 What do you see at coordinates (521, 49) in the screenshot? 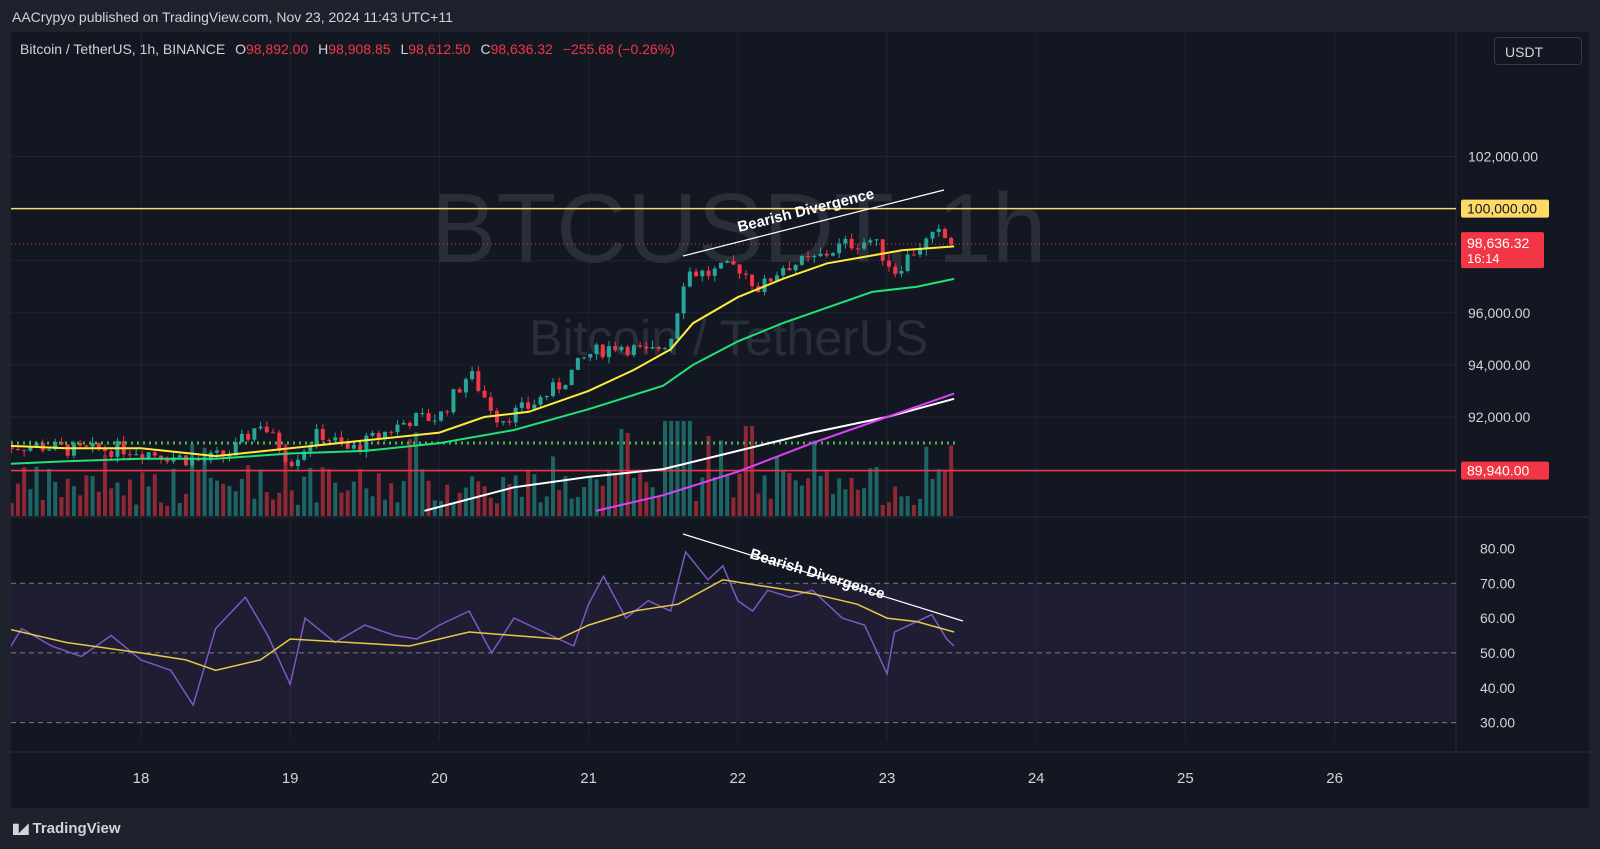
I see `close-value: 98,636.32` at bounding box center [521, 49].